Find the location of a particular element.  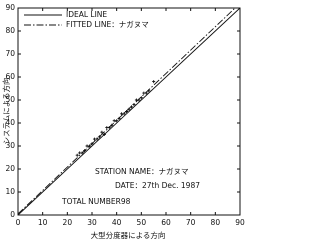

x-tick-label: 80 is located at coordinates (216, 222).